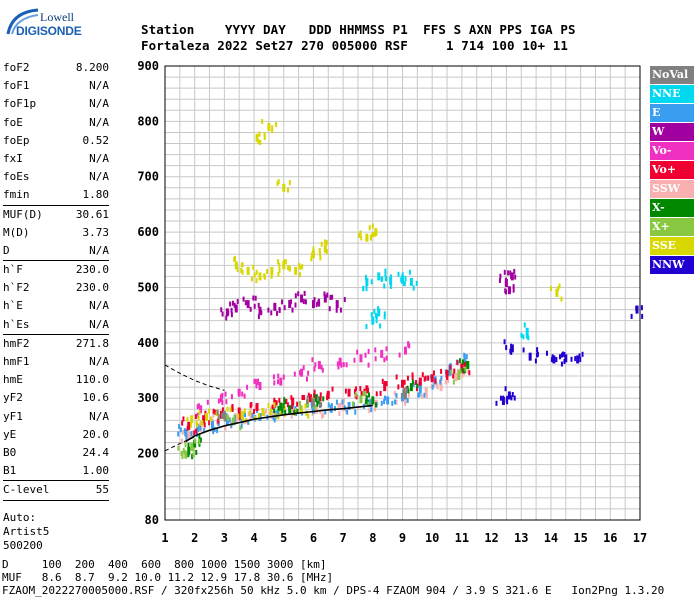 The width and height of the screenshot is (700, 600). I want to click on param-key: B1, so click(10, 471).